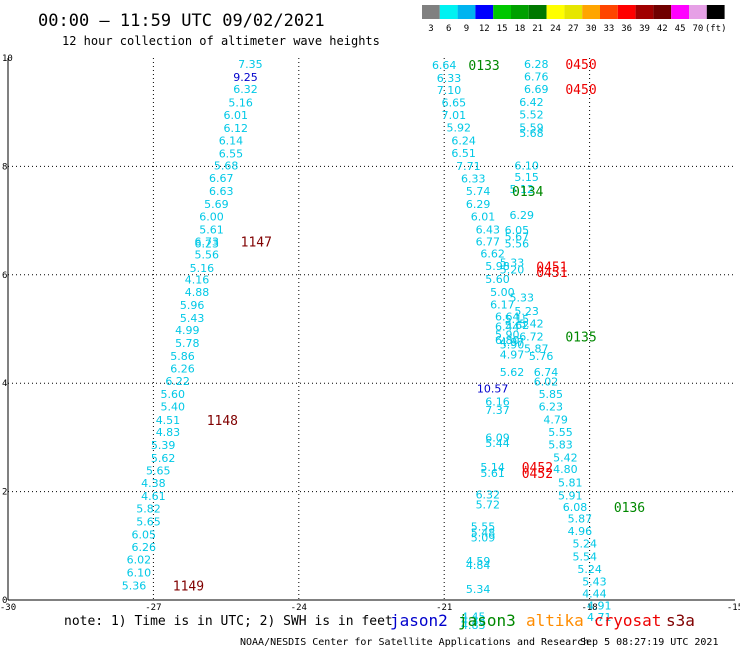  Describe the element at coordinates (473, 616) in the screenshot. I see `wave-height-value: 4.45` at that location.